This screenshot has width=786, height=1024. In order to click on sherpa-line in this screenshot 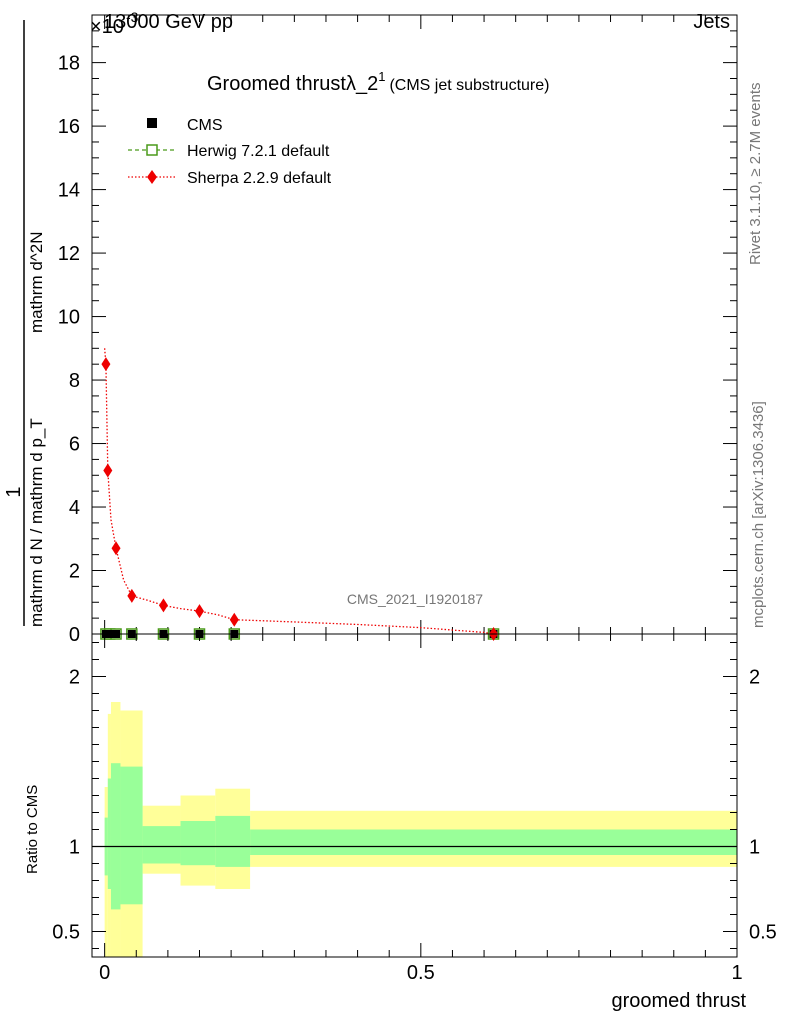, I will do `click(298, 491)`.